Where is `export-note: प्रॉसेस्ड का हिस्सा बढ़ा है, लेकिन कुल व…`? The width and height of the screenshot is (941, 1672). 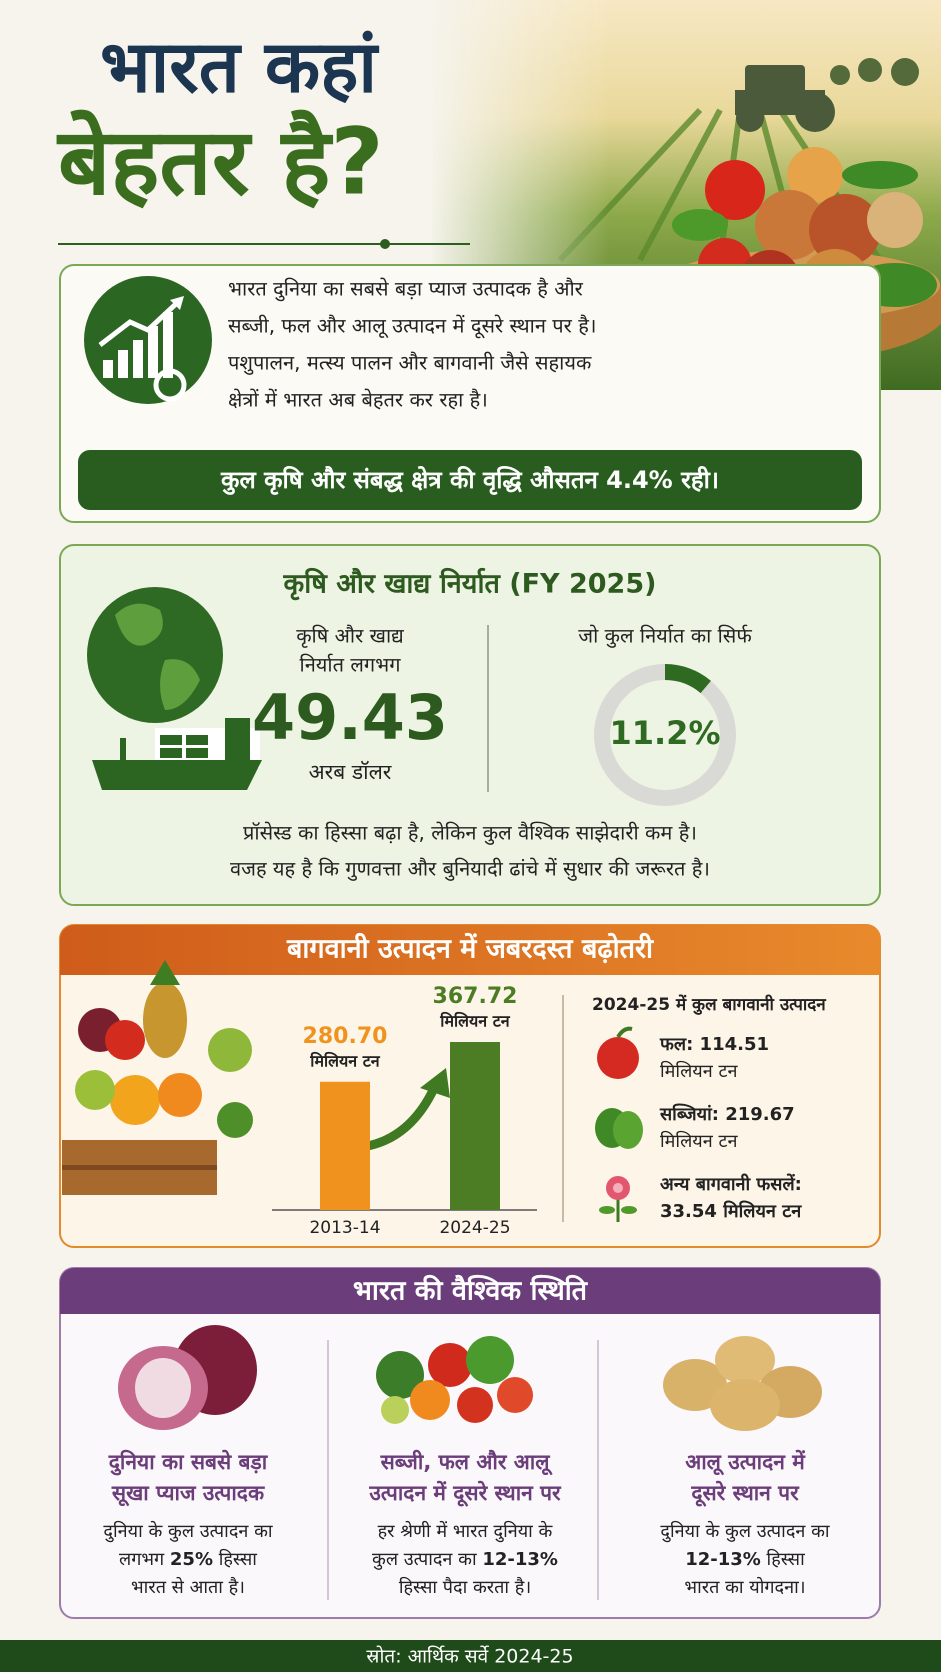 export-note: प्रॉसेस्ड का हिस्सा बढ़ा है, लेकिन कुल व… is located at coordinates (470, 833).